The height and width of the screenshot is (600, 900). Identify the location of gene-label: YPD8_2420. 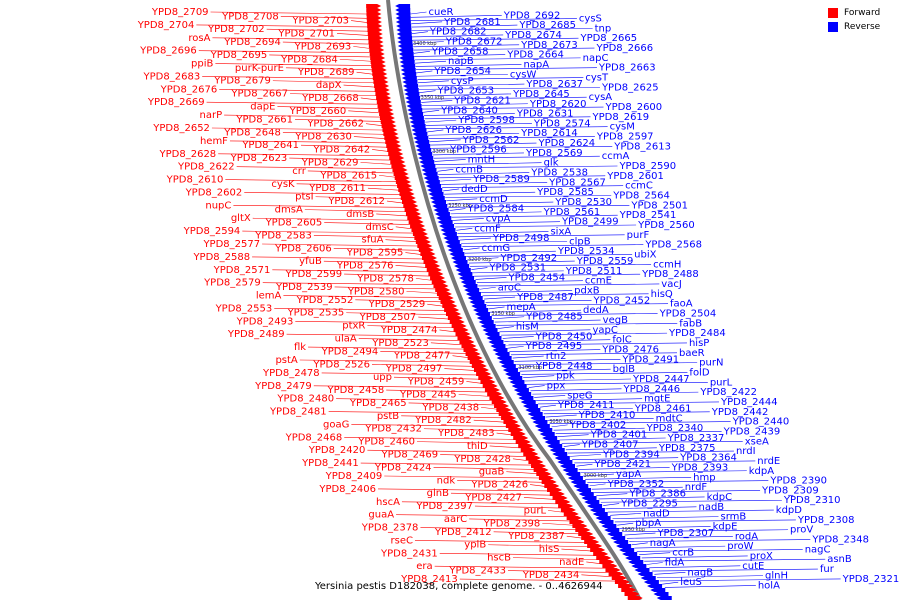
(337, 450).